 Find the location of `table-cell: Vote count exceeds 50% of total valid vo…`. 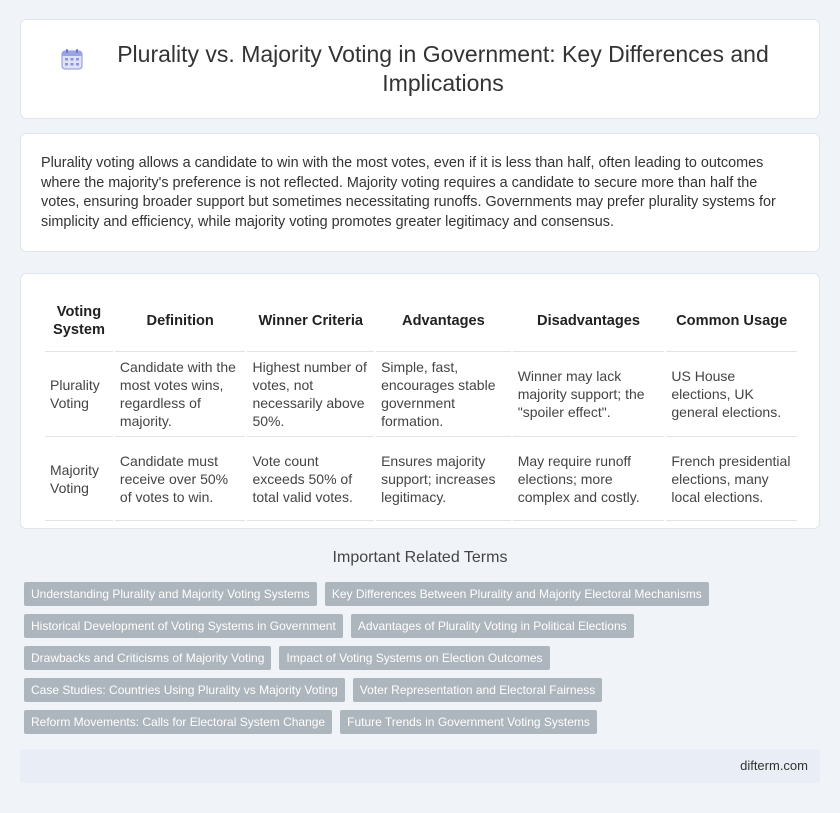

table-cell: Vote count exceeds 50% of total valid vo… is located at coordinates (311, 479).